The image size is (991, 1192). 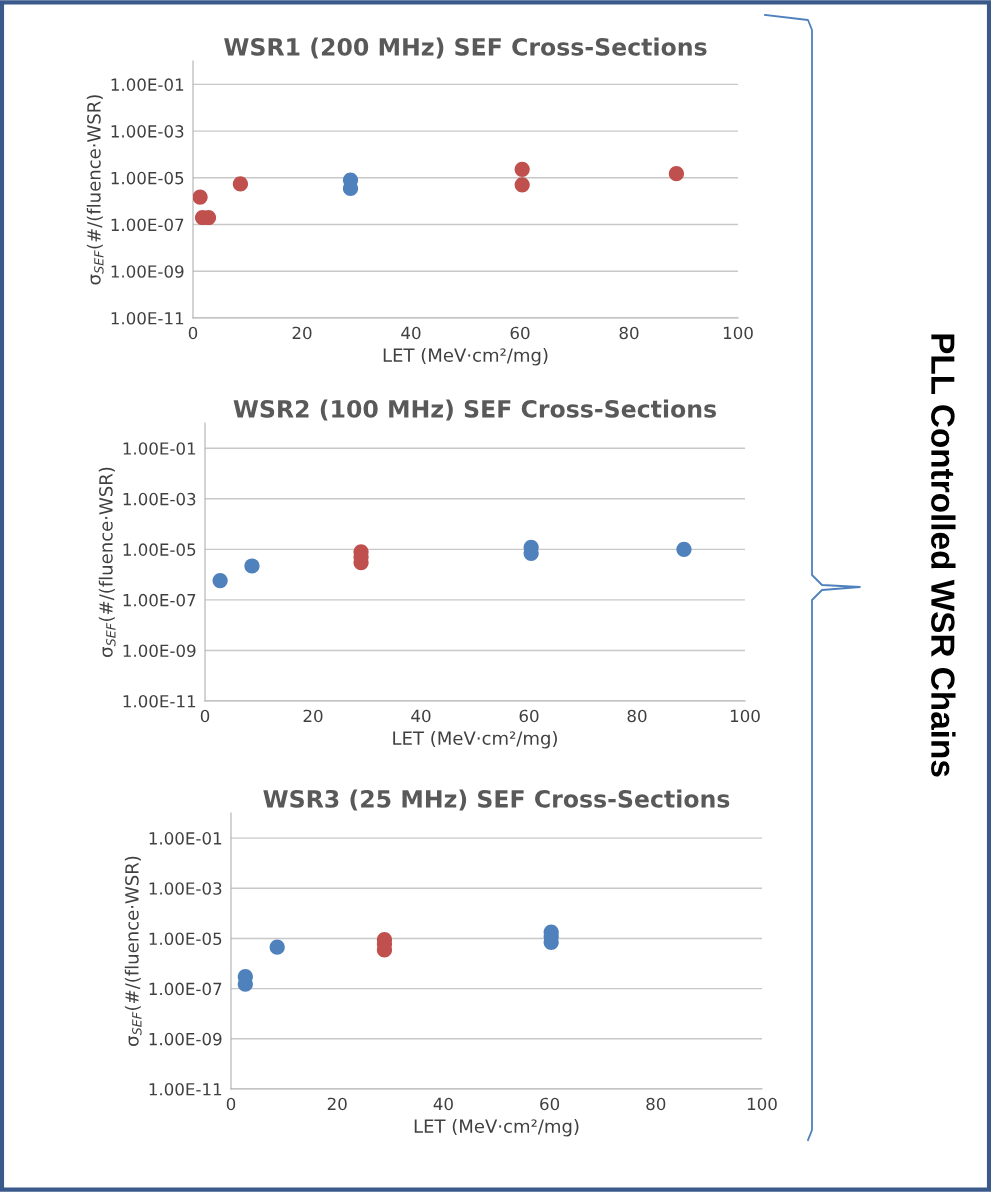 I want to click on chart-title: WSR1 (200 MHz) SEF Cross-Sections, so click(x=465, y=48).